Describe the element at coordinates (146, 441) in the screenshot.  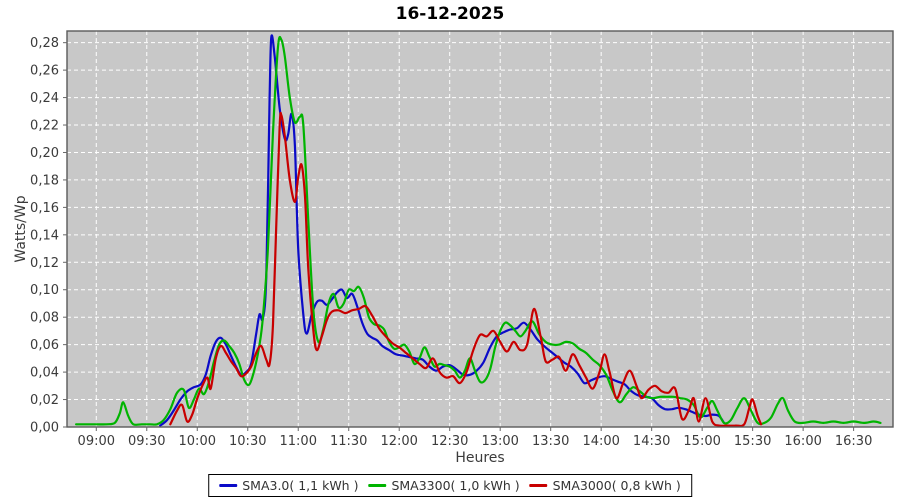
I see `x-tick-label: 09:30` at that location.